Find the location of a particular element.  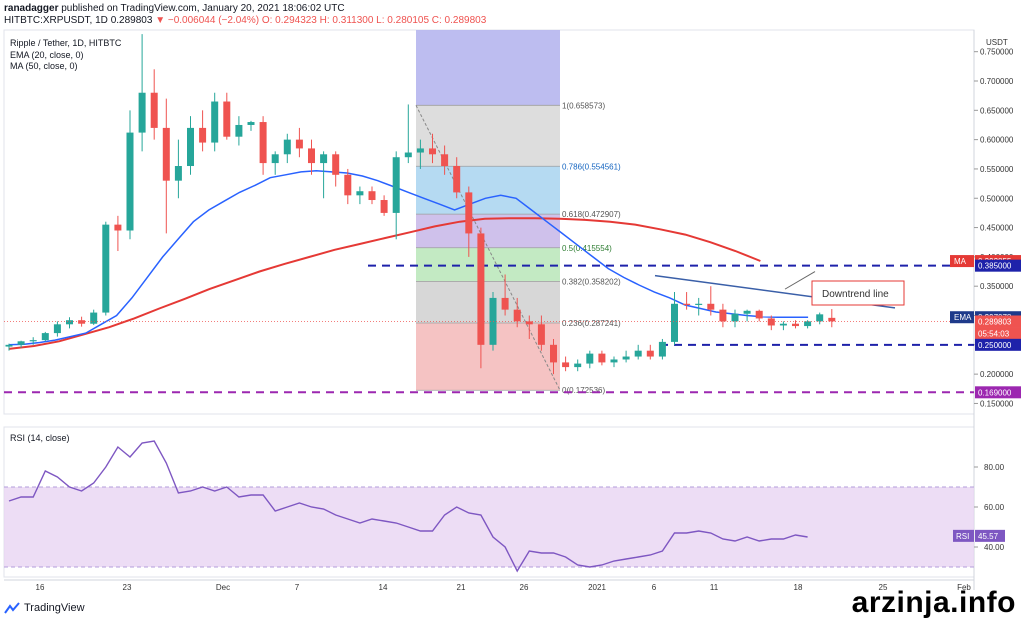

axis-price-text: 05:54:03 is located at coordinates (994, 333).